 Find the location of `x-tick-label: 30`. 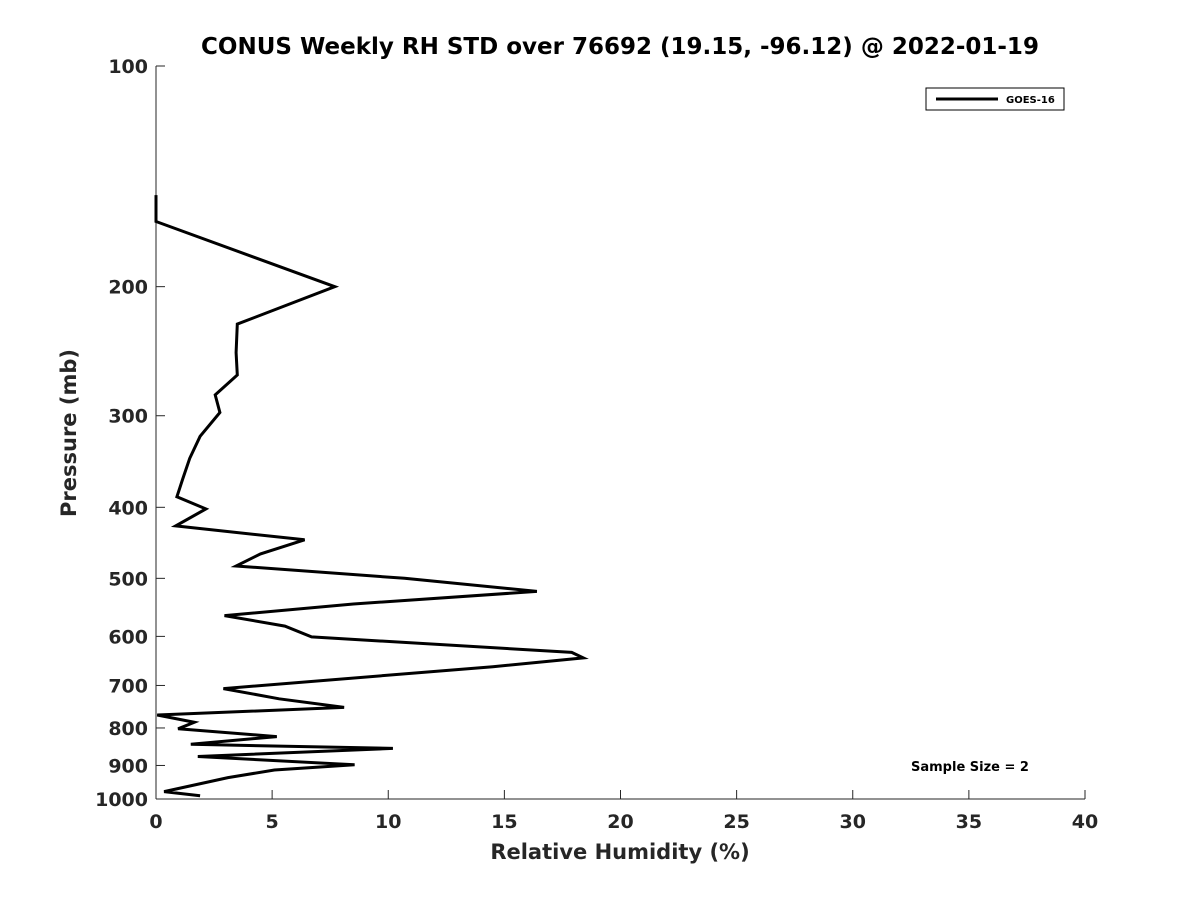

x-tick-label: 30 is located at coordinates (853, 822).